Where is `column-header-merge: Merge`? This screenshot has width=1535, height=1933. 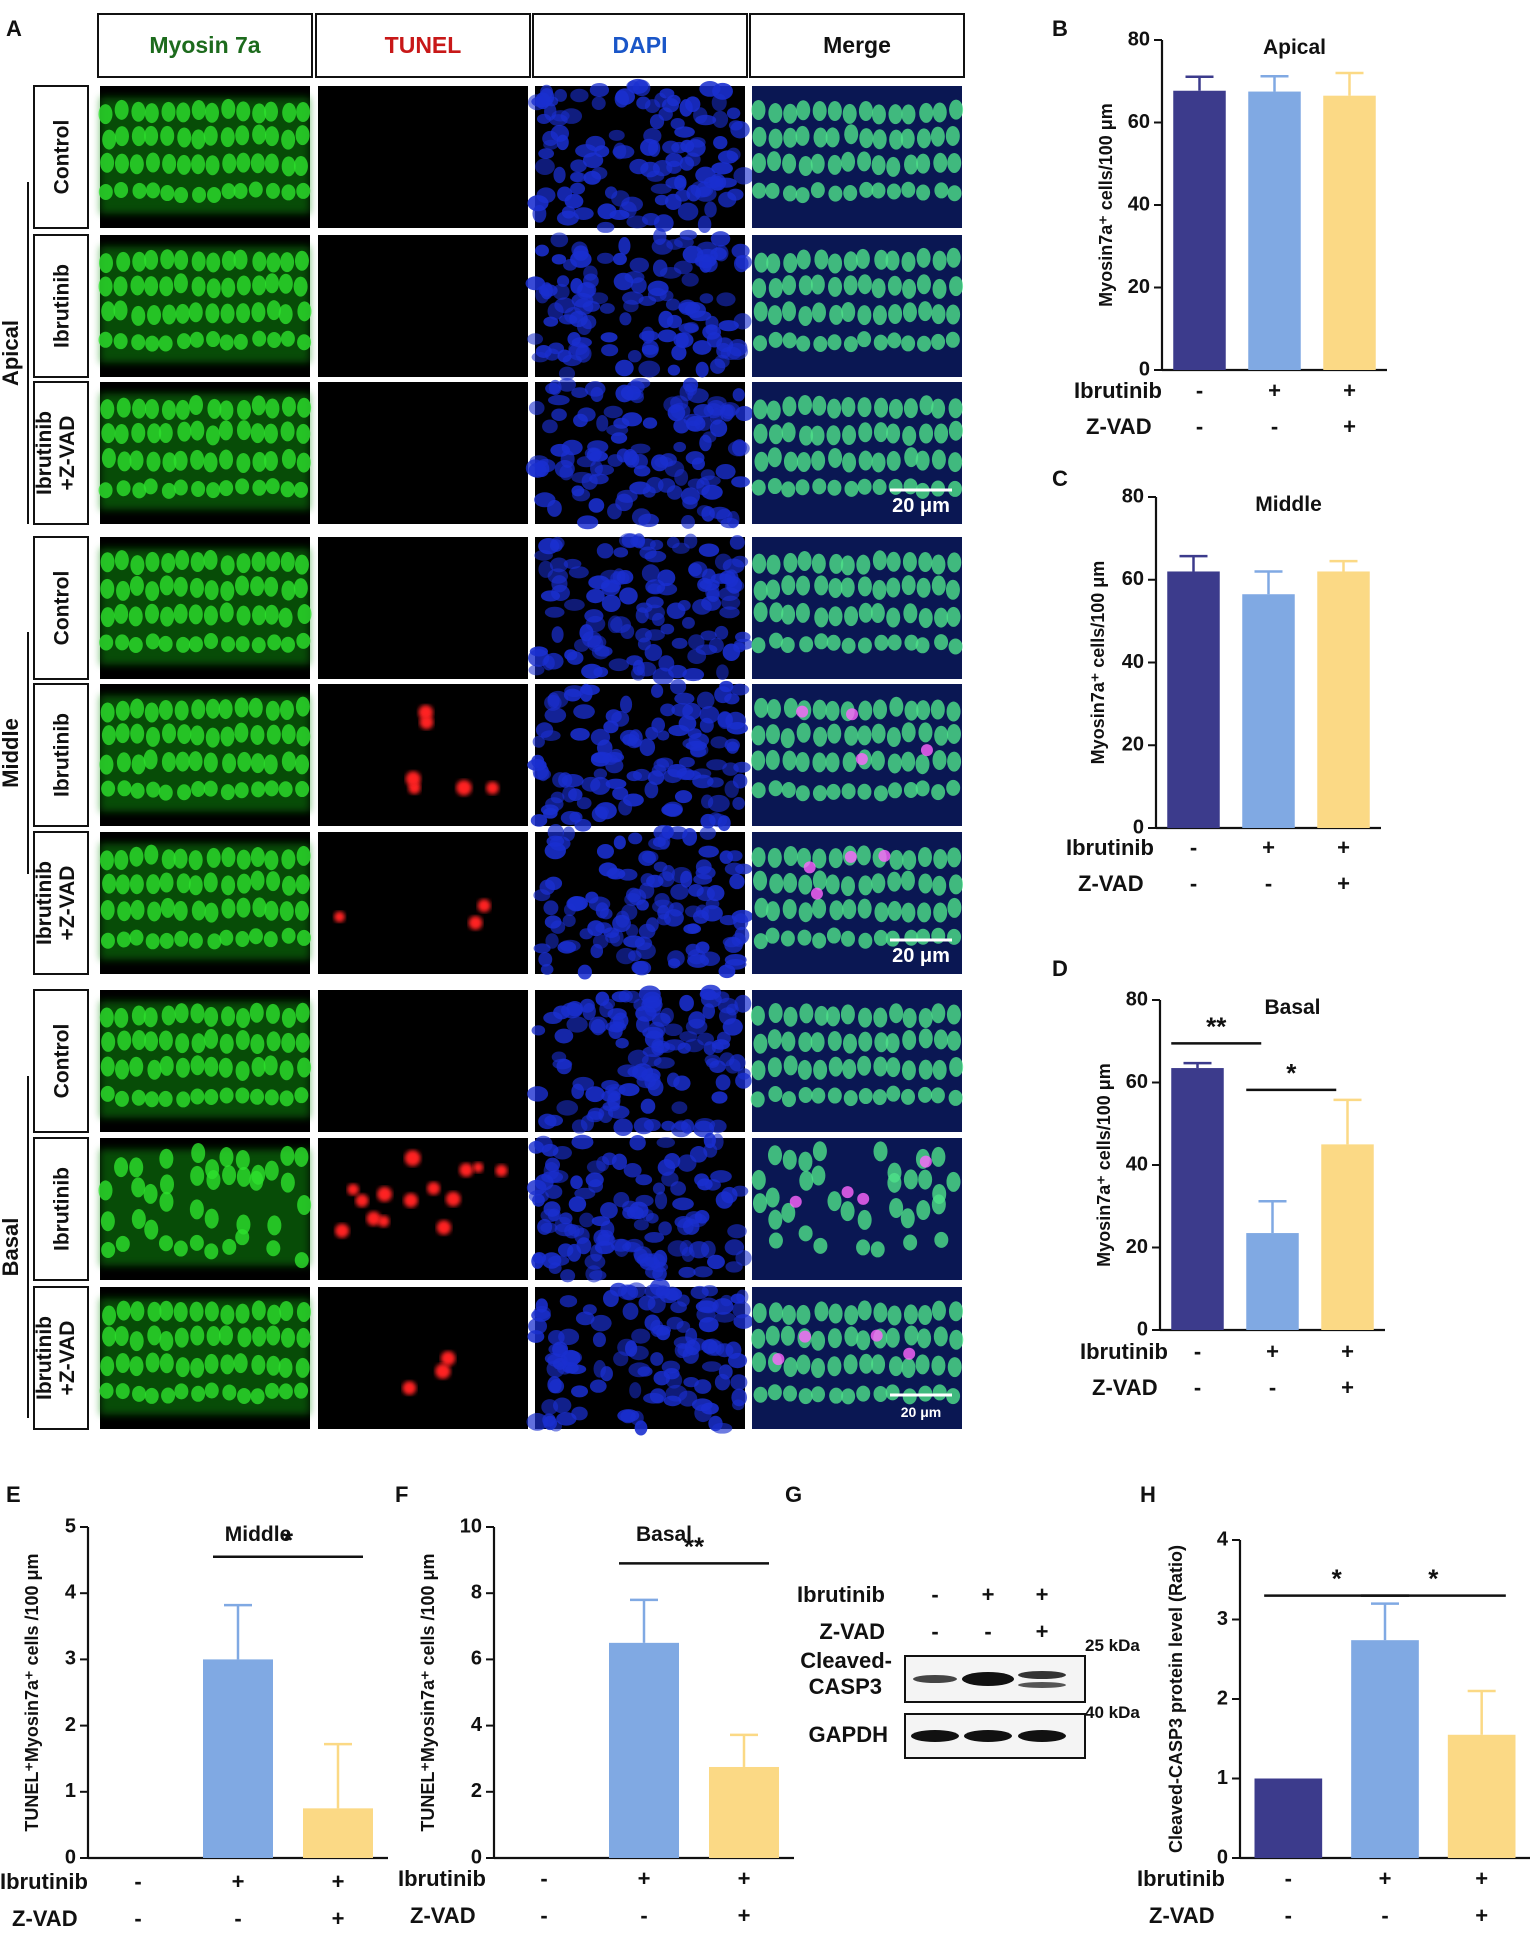
column-header-merge: Merge is located at coordinates (857, 45).